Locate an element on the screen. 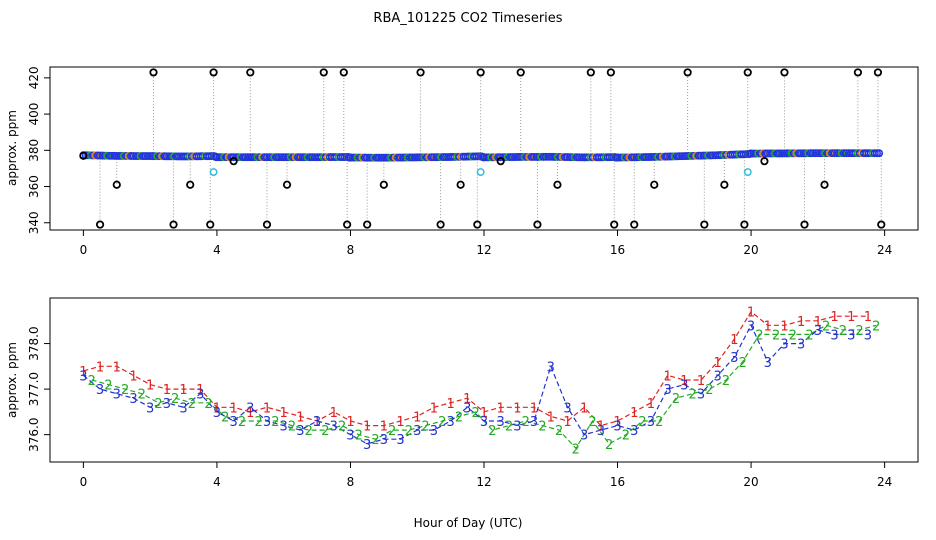 This screenshot has height=540, width=936. top-y-tick-label: 420 is located at coordinates (34, 77).